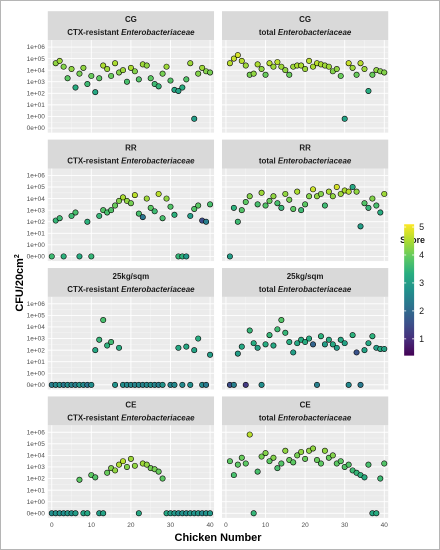 The height and width of the screenshot is (550, 440). Describe the element at coordinates (305, 200) in the screenshot. I see `panel-rr-total: RR total Enterobacteriaceae` at that location.